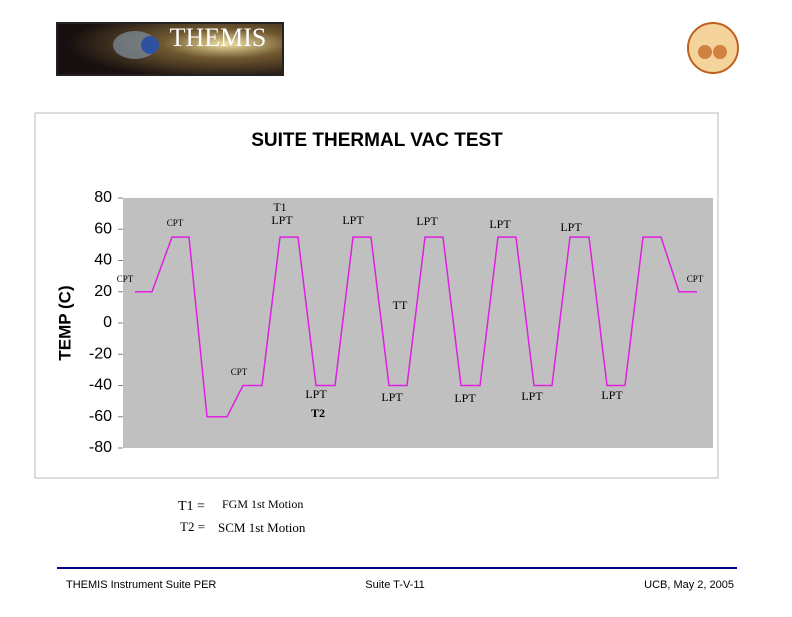 Image resolution: width=792 pixels, height=617 pixels. Describe the element at coordinates (103, 291) in the screenshot. I see `y-tick-label: 20` at that location.